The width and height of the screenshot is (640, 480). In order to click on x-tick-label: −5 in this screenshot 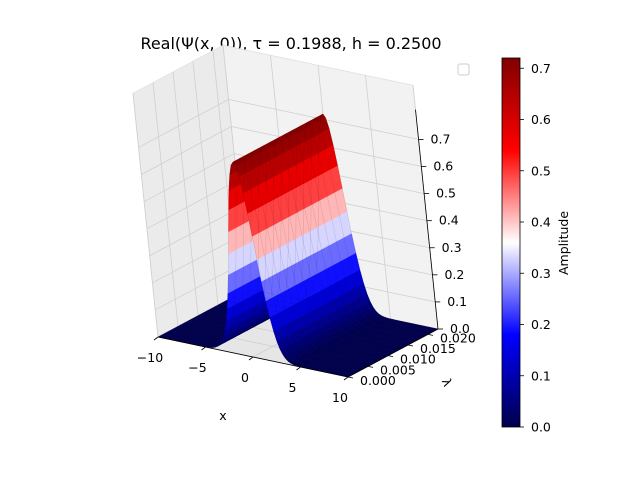, I will do `click(197, 367)`.